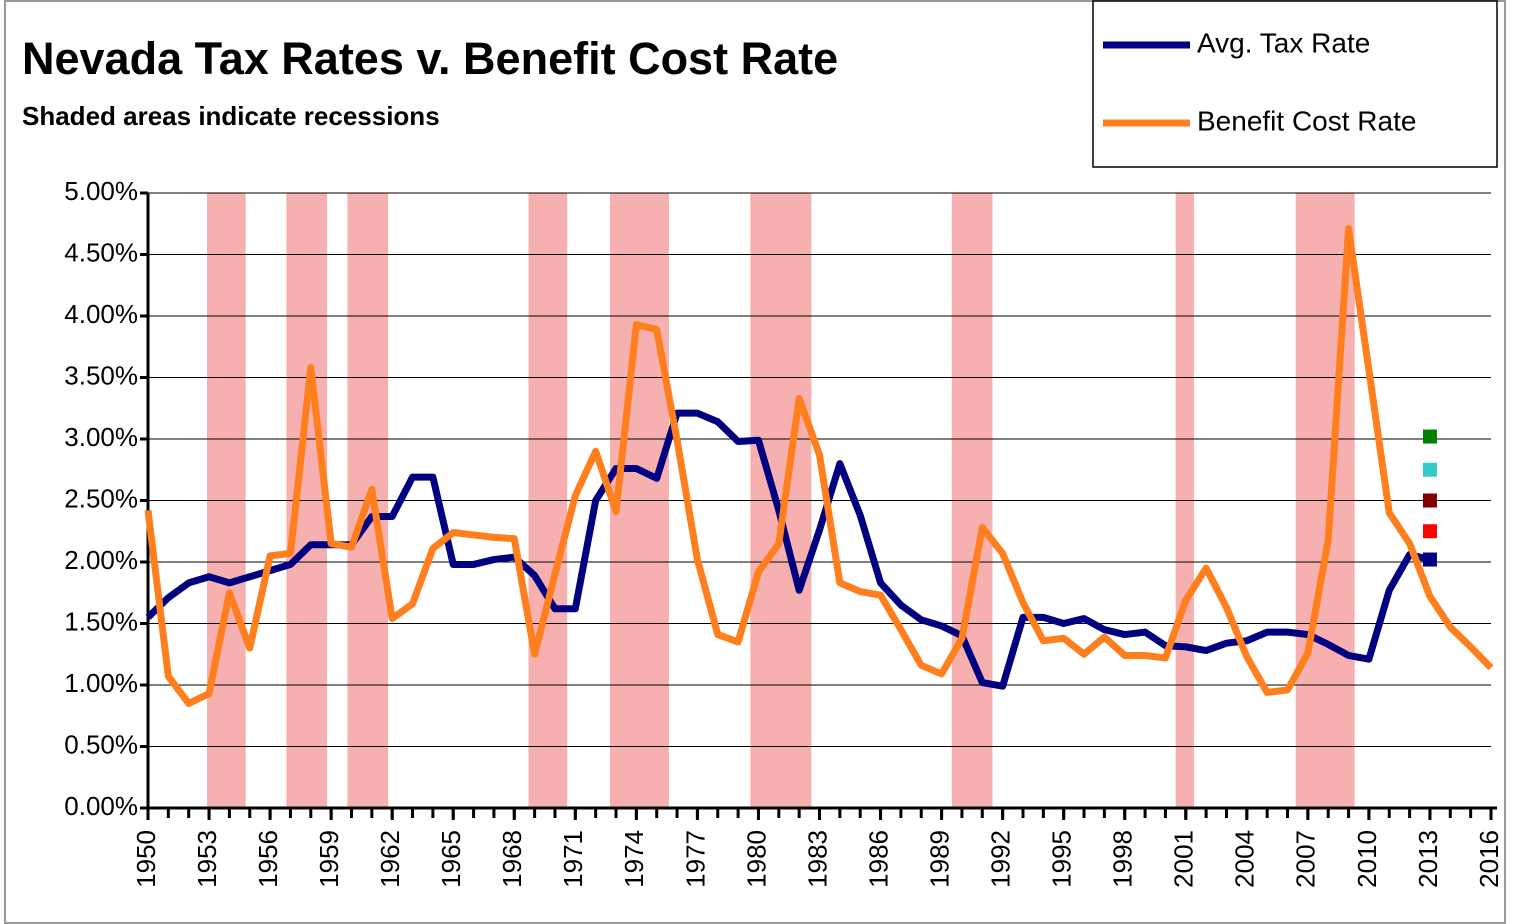  What do you see at coordinates (1295, 84) in the screenshot?
I see `legend` at bounding box center [1295, 84].